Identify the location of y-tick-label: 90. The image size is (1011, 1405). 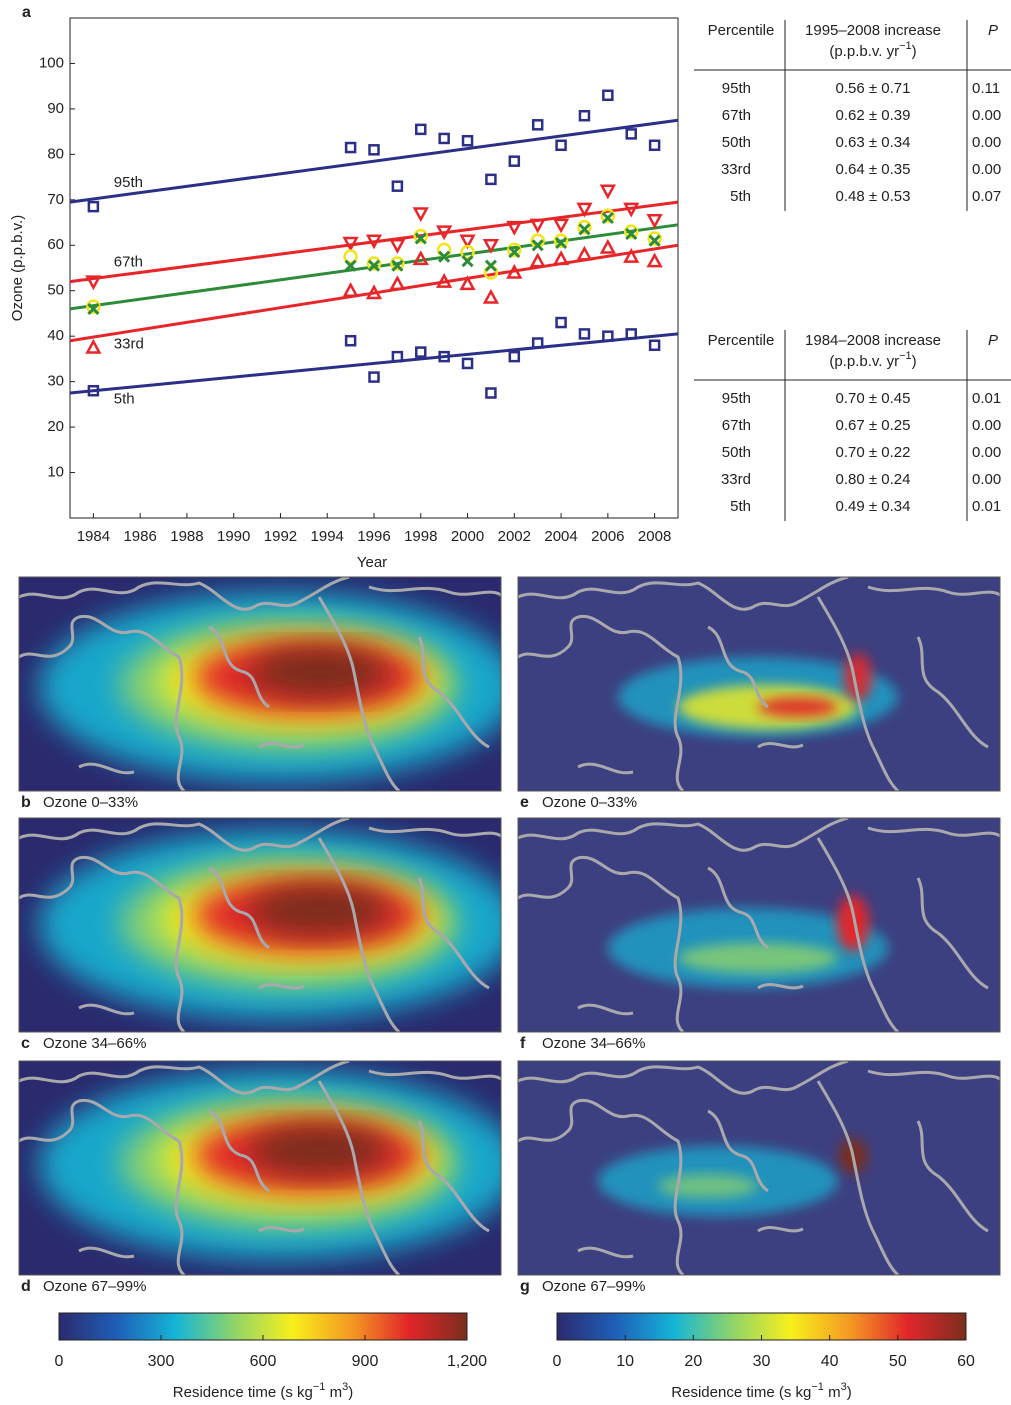
(55, 108).